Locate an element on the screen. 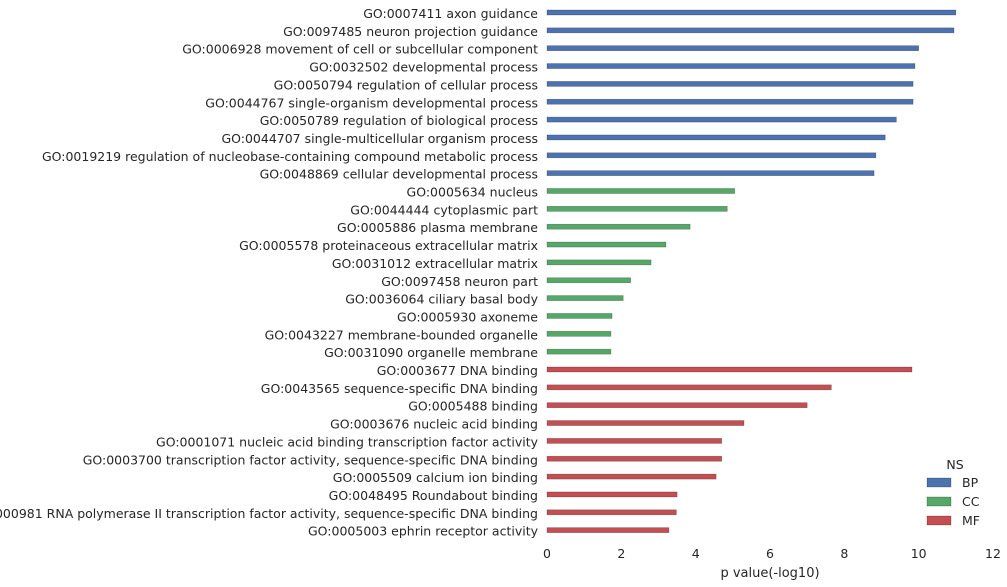 This screenshot has height=587, width=1007. category-label-21: GO:0003677 DNA binding is located at coordinates (457, 370).